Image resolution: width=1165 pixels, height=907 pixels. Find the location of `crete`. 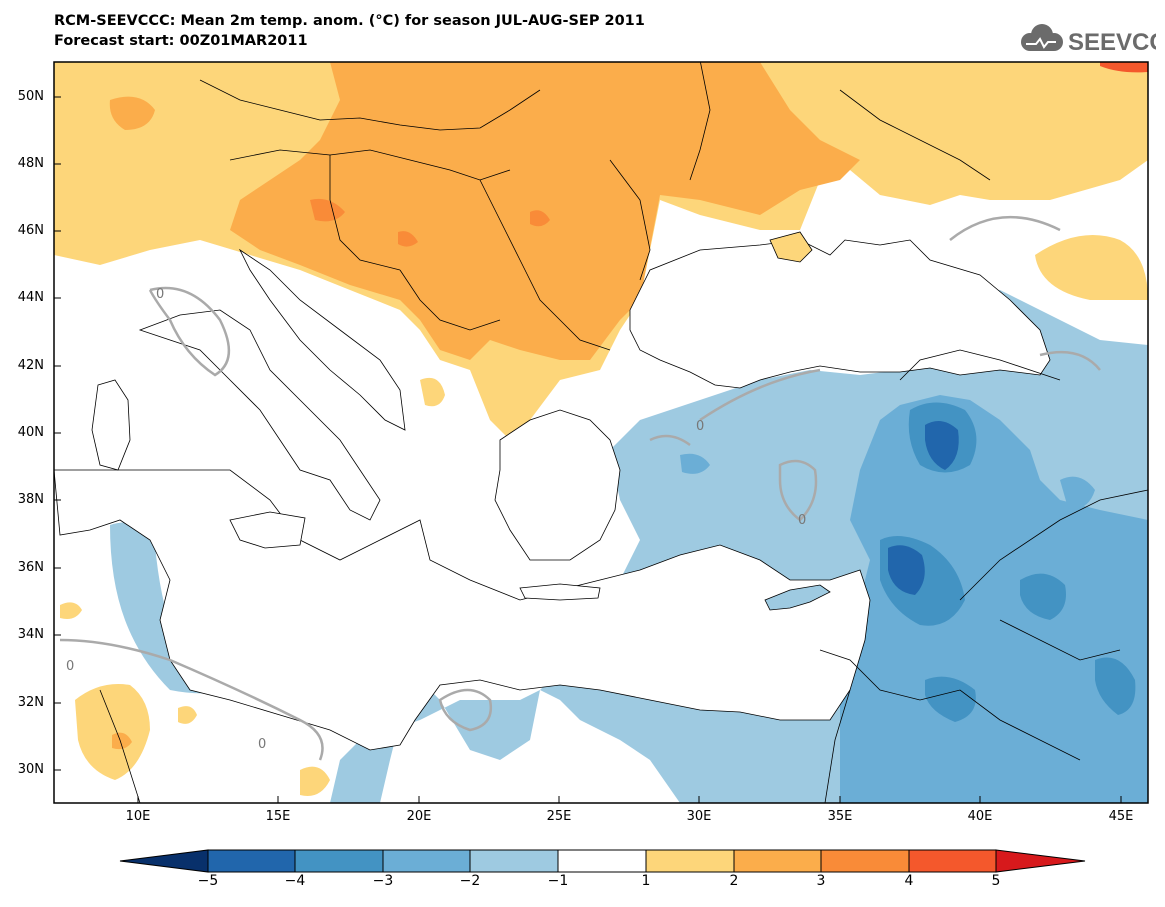

crete is located at coordinates (560, 592).